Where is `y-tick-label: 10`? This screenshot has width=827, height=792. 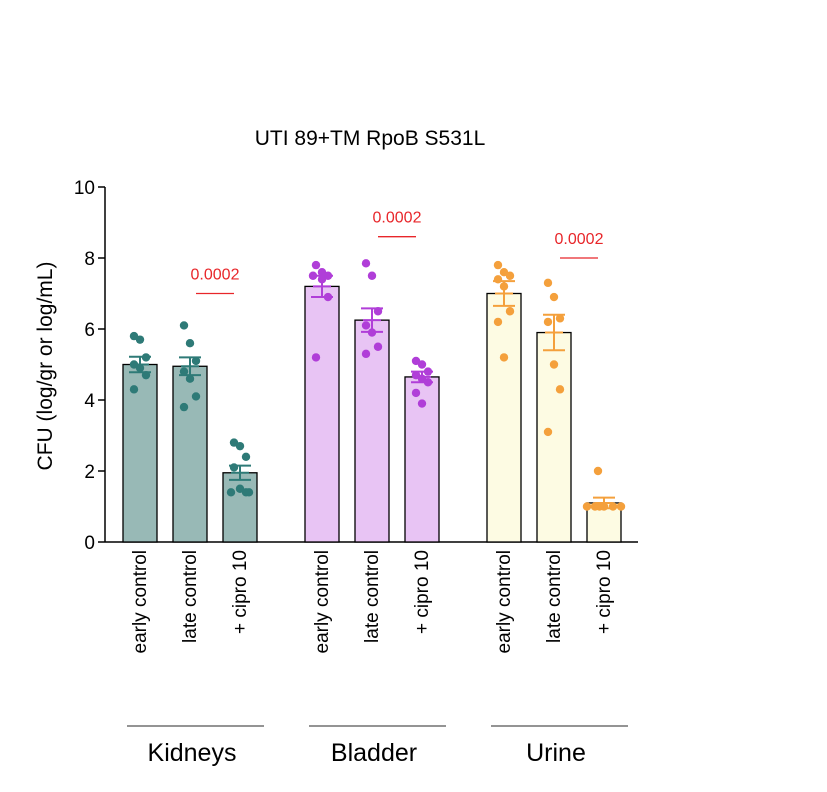
y-tick-label: 10 is located at coordinates (84, 188).